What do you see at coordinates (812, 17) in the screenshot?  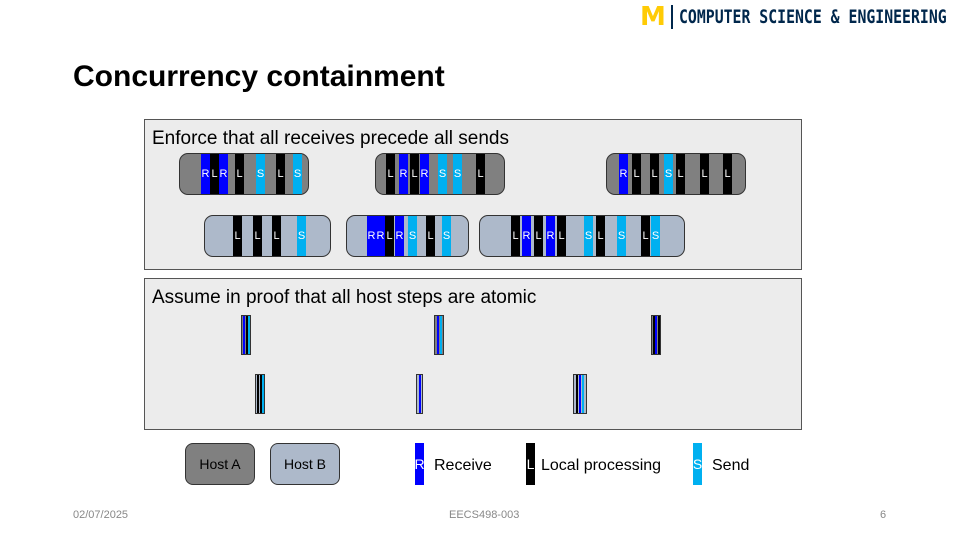 I see `department-name: COMPUTER SCIENCE & ENGINEERING` at bounding box center [812, 17].